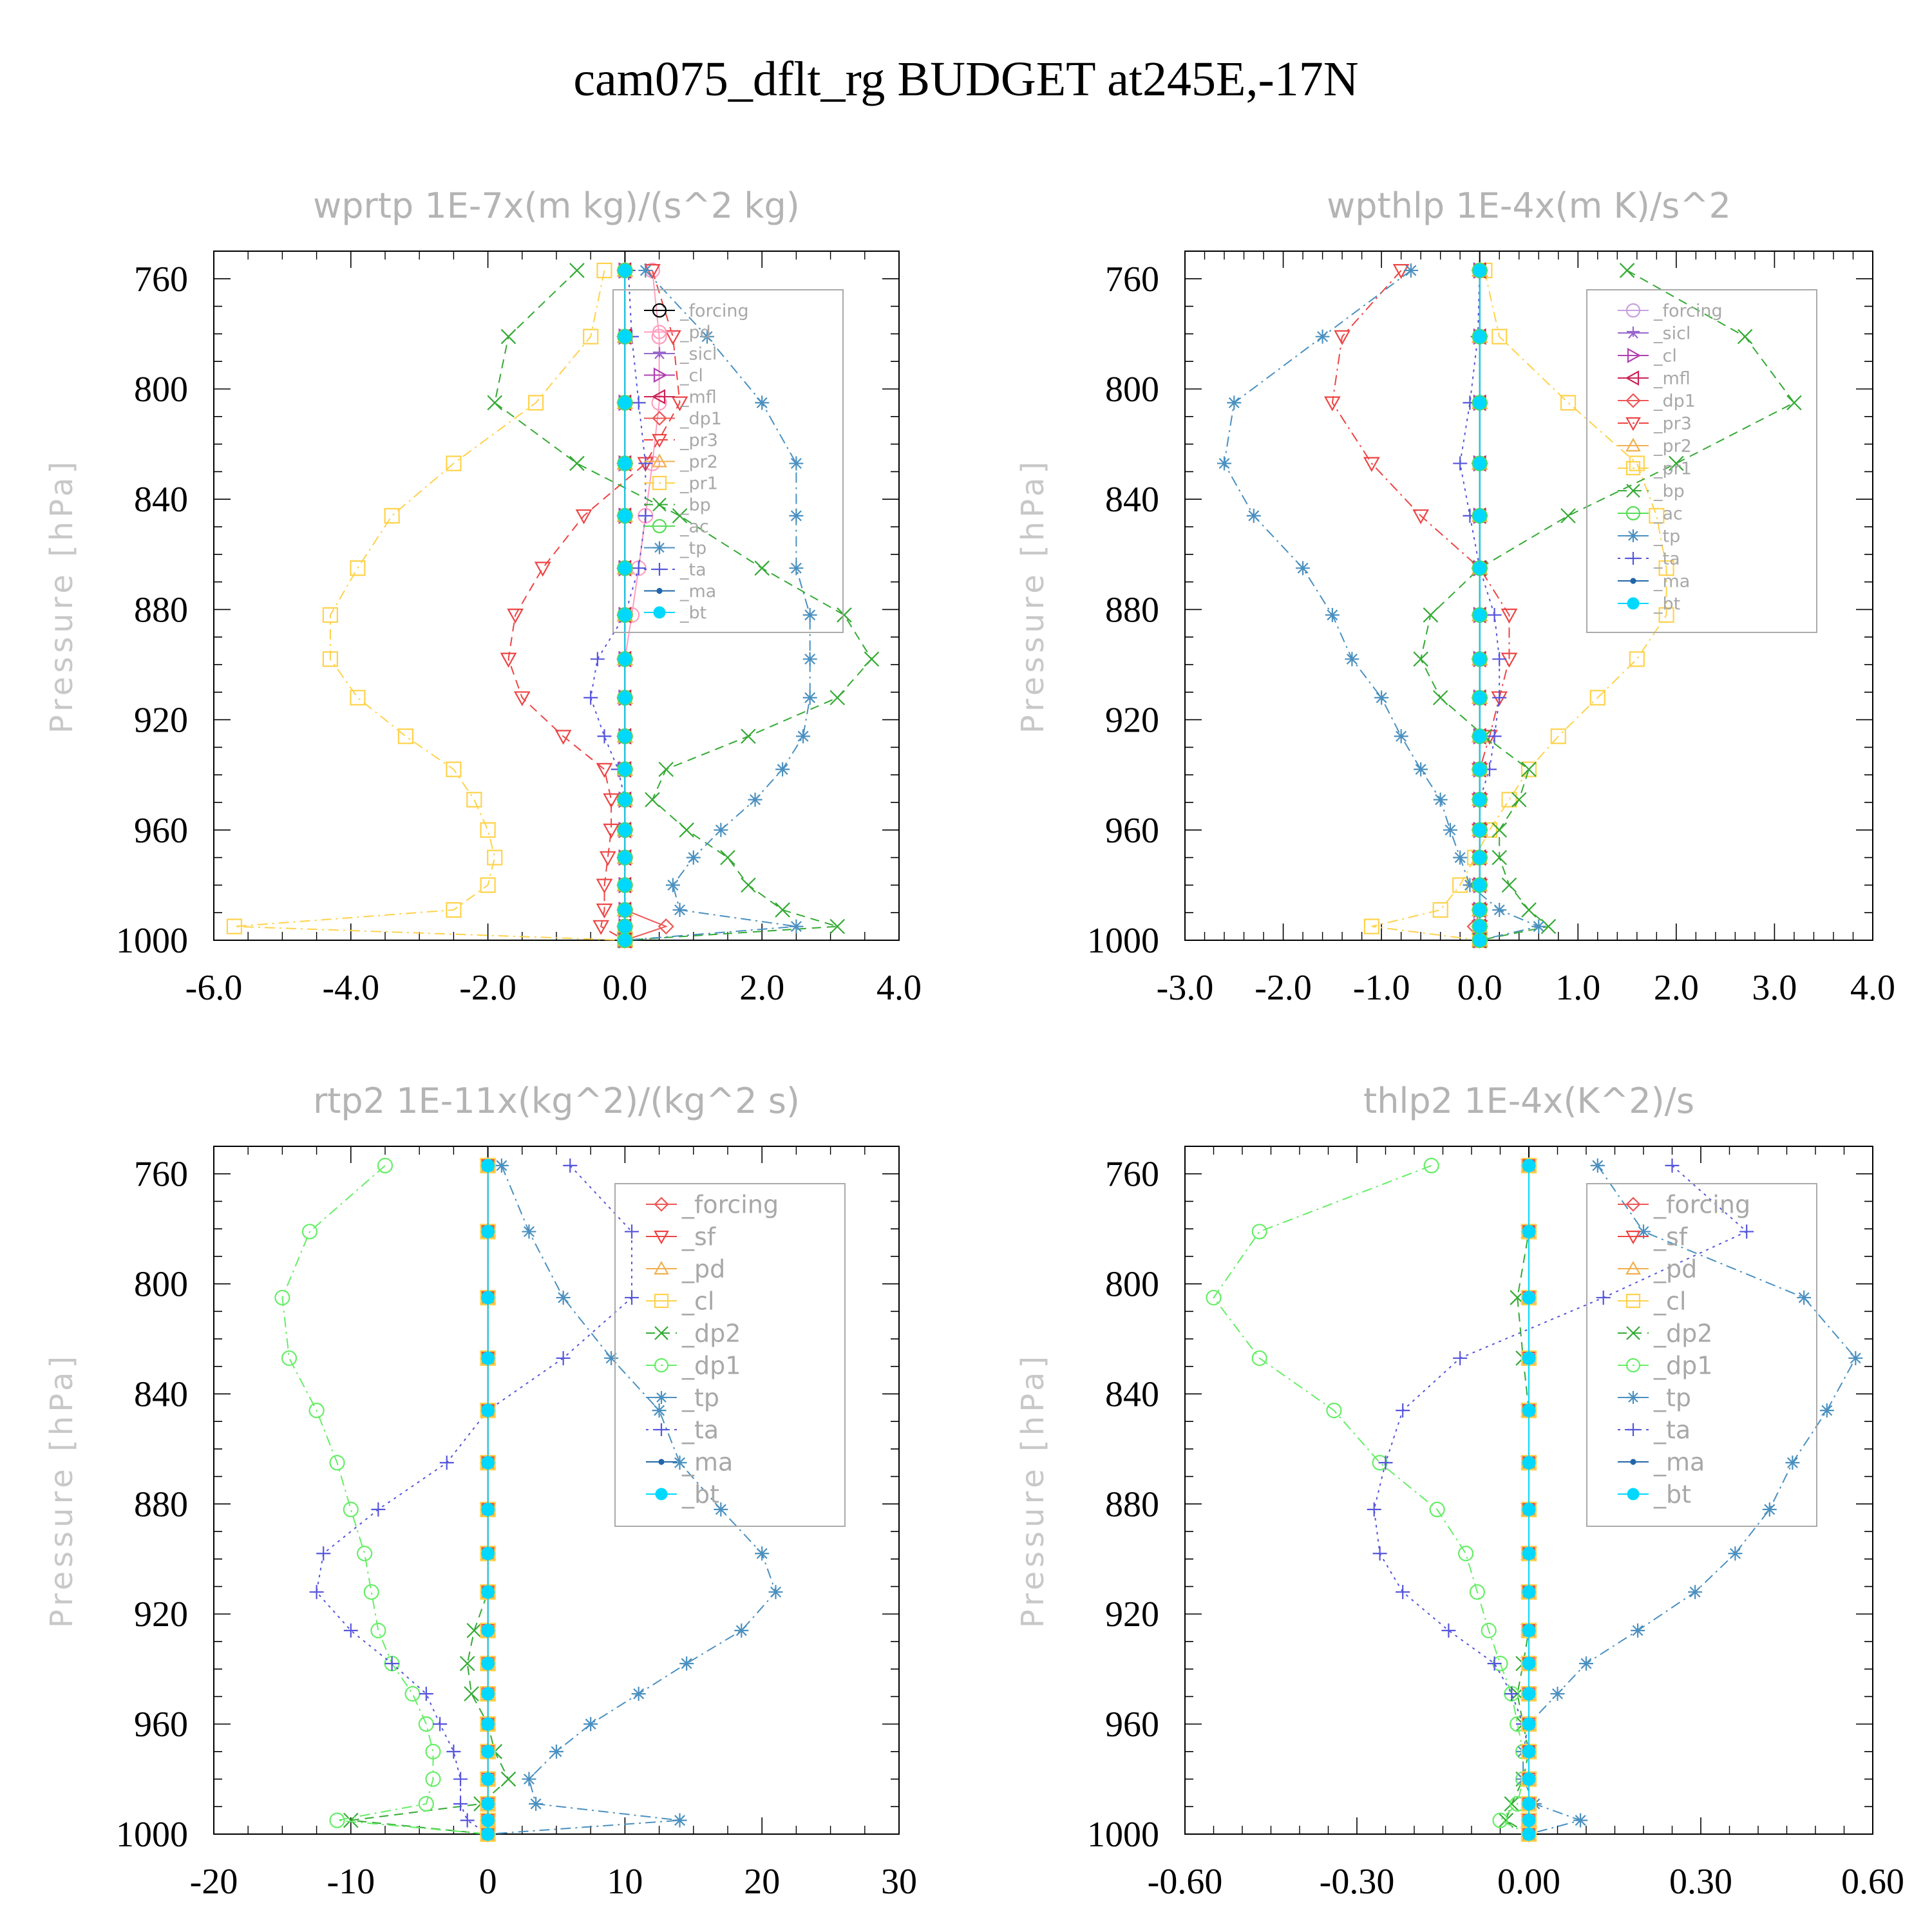 This screenshot has width=1932, height=1932. Describe the element at coordinates (1529, 1101) in the screenshot. I see `panel-title: thlp2 1E-4x(K^2)/s` at that location.